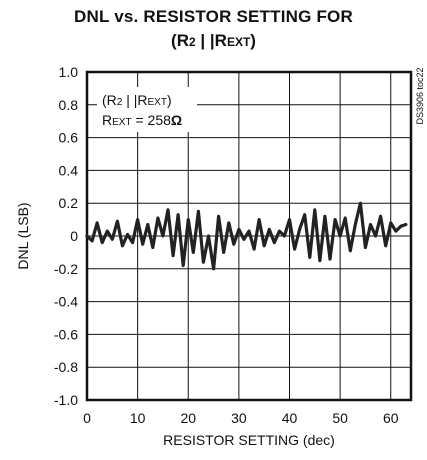 This screenshot has height=460, width=427. Describe the element at coordinates (290, 418) in the screenshot. I see `x-tick-label: 40` at that location.